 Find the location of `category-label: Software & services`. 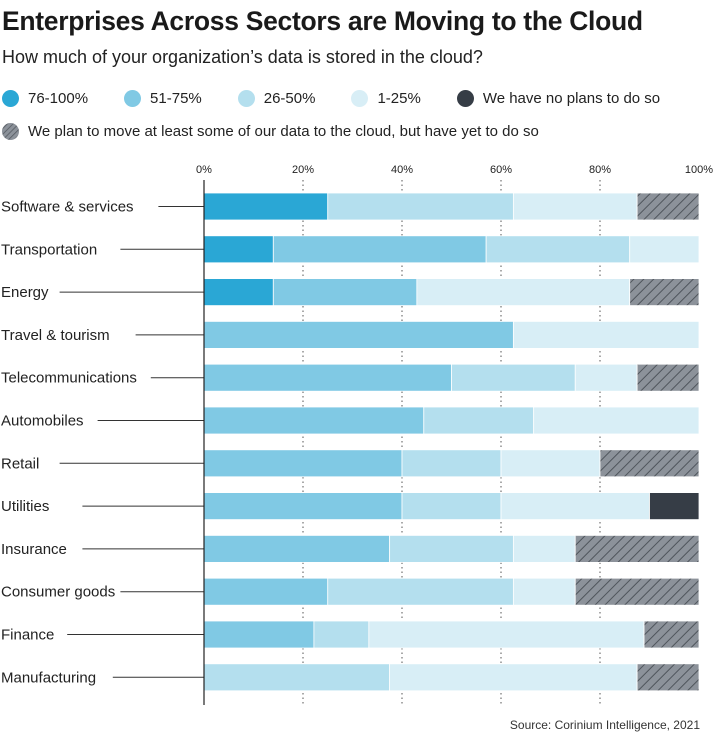

category-label: Software & services is located at coordinates (67, 207).